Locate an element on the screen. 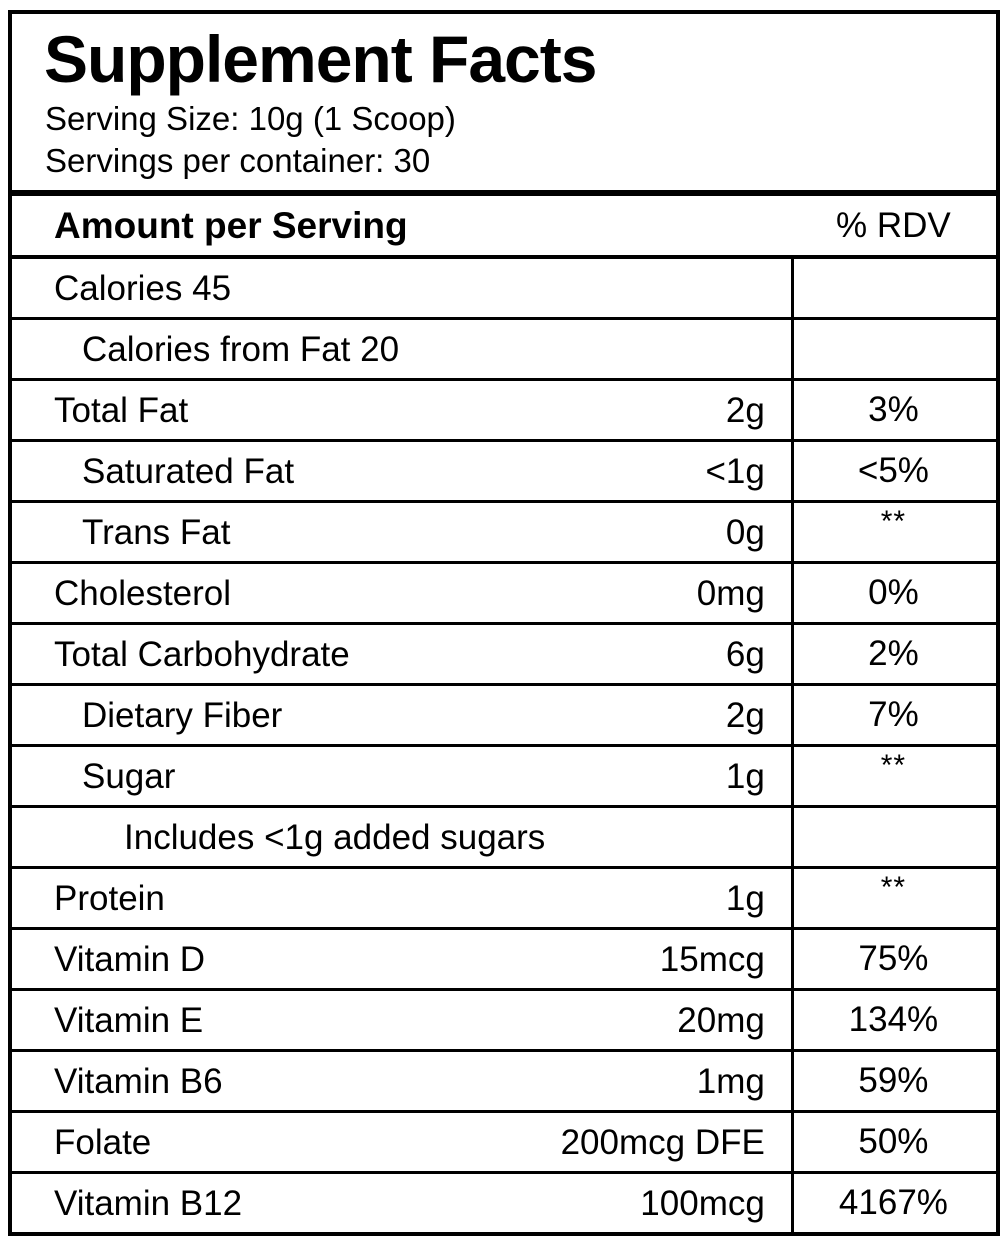 The image size is (1008, 1248). rdv-cell: 3% is located at coordinates (893, 410).